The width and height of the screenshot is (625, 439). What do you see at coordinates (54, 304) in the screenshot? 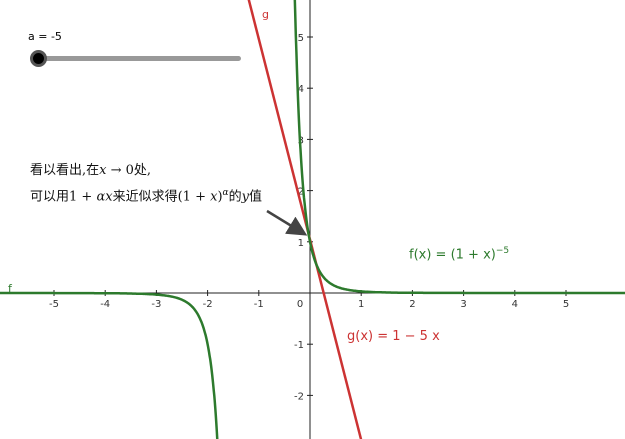
I see `x-tick-label: -5` at bounding box center [54, 304].